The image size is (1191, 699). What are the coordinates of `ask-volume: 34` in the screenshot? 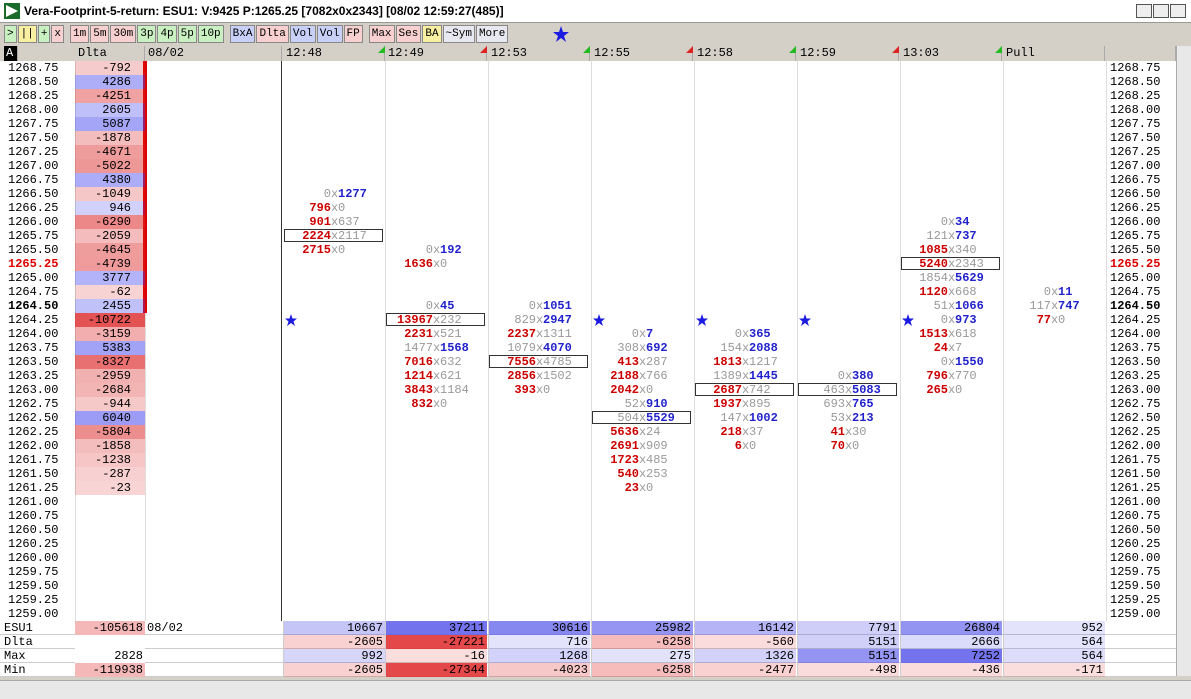 It's located at (962, 222).